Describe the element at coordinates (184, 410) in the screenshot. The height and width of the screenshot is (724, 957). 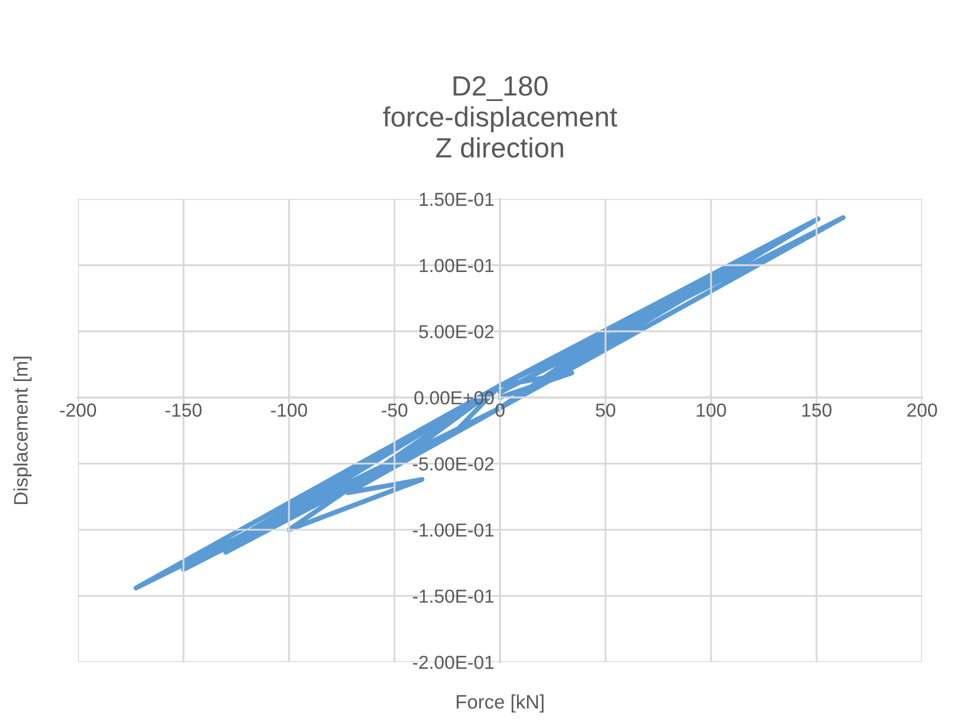
I see `x-tick-label: -150` at that location.